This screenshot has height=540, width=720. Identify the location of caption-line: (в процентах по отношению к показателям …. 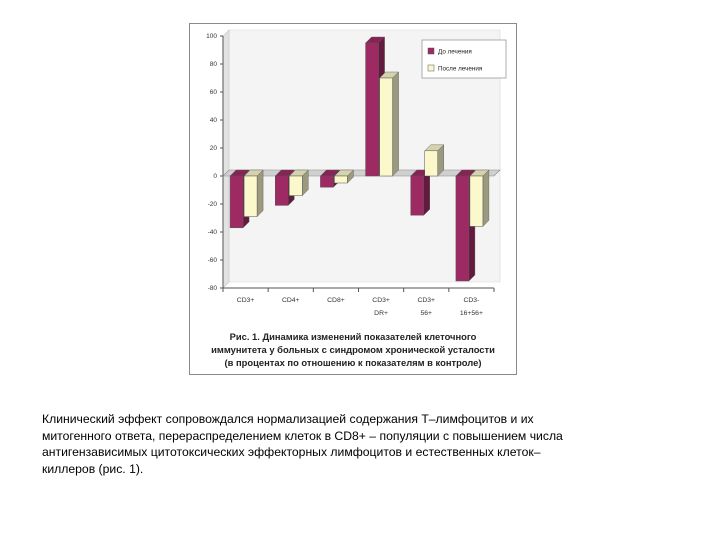
(353, 362).